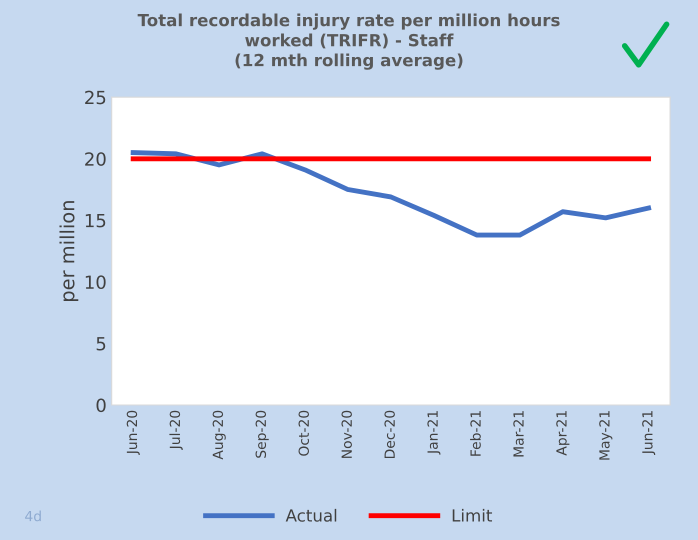 The image size is (698, 540). I want to click on x-tick-label: Jun-21, so click(649, 433).